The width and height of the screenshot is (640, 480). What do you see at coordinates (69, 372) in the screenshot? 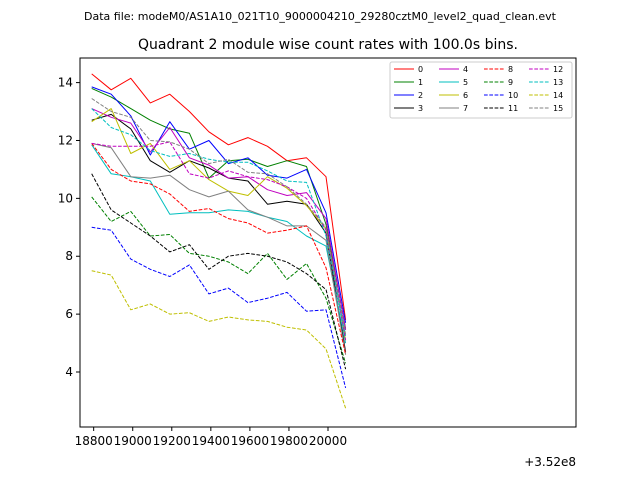
I see `y-tick-label: 4` at bounding box center [69, 372].